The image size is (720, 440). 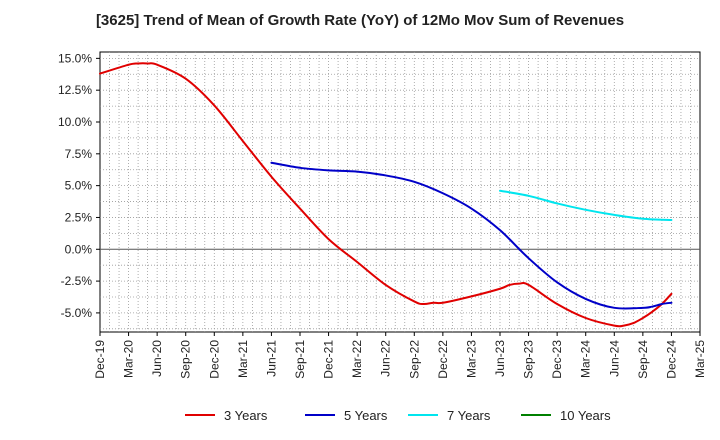 What do you see at coordinates (243, 359) in the screenshot?
I see `x-tick-label: Mar-21` at bounding box center [243, 359].